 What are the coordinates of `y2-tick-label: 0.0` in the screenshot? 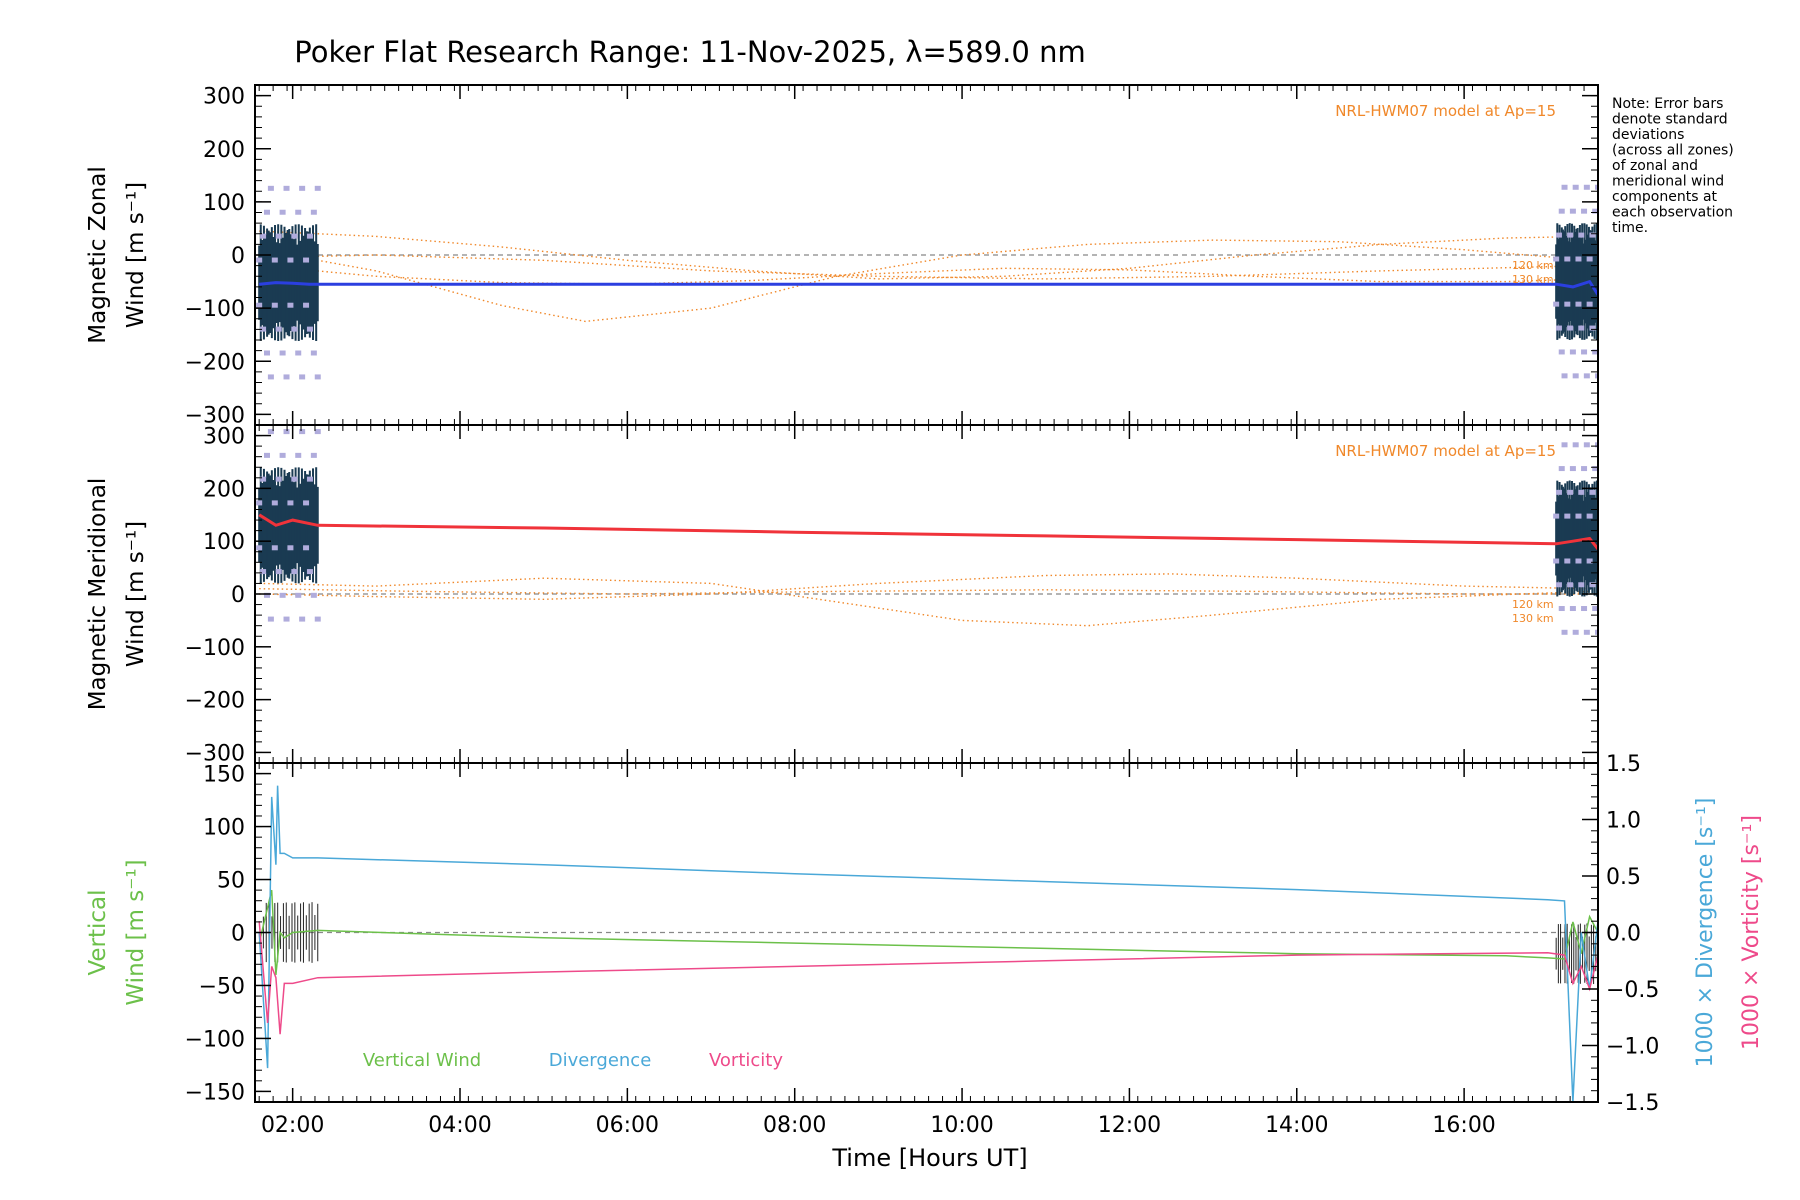 It's located at (1623, 934).